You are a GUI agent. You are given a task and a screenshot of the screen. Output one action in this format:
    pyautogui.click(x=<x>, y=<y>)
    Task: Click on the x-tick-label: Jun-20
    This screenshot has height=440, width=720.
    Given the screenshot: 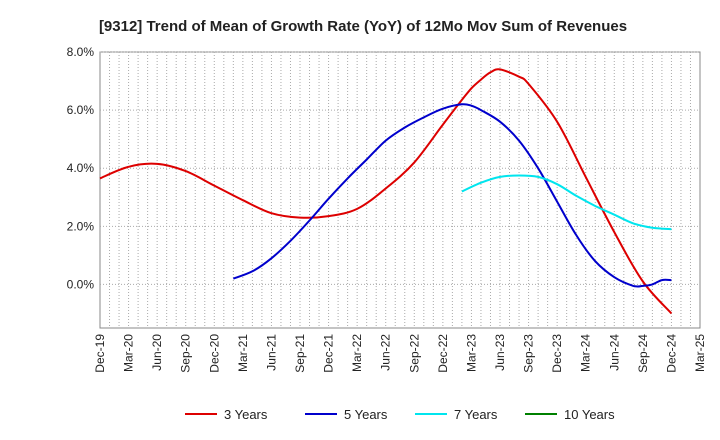 What is the action you would take?
    pyautogui.click(x=157, y=352)
    